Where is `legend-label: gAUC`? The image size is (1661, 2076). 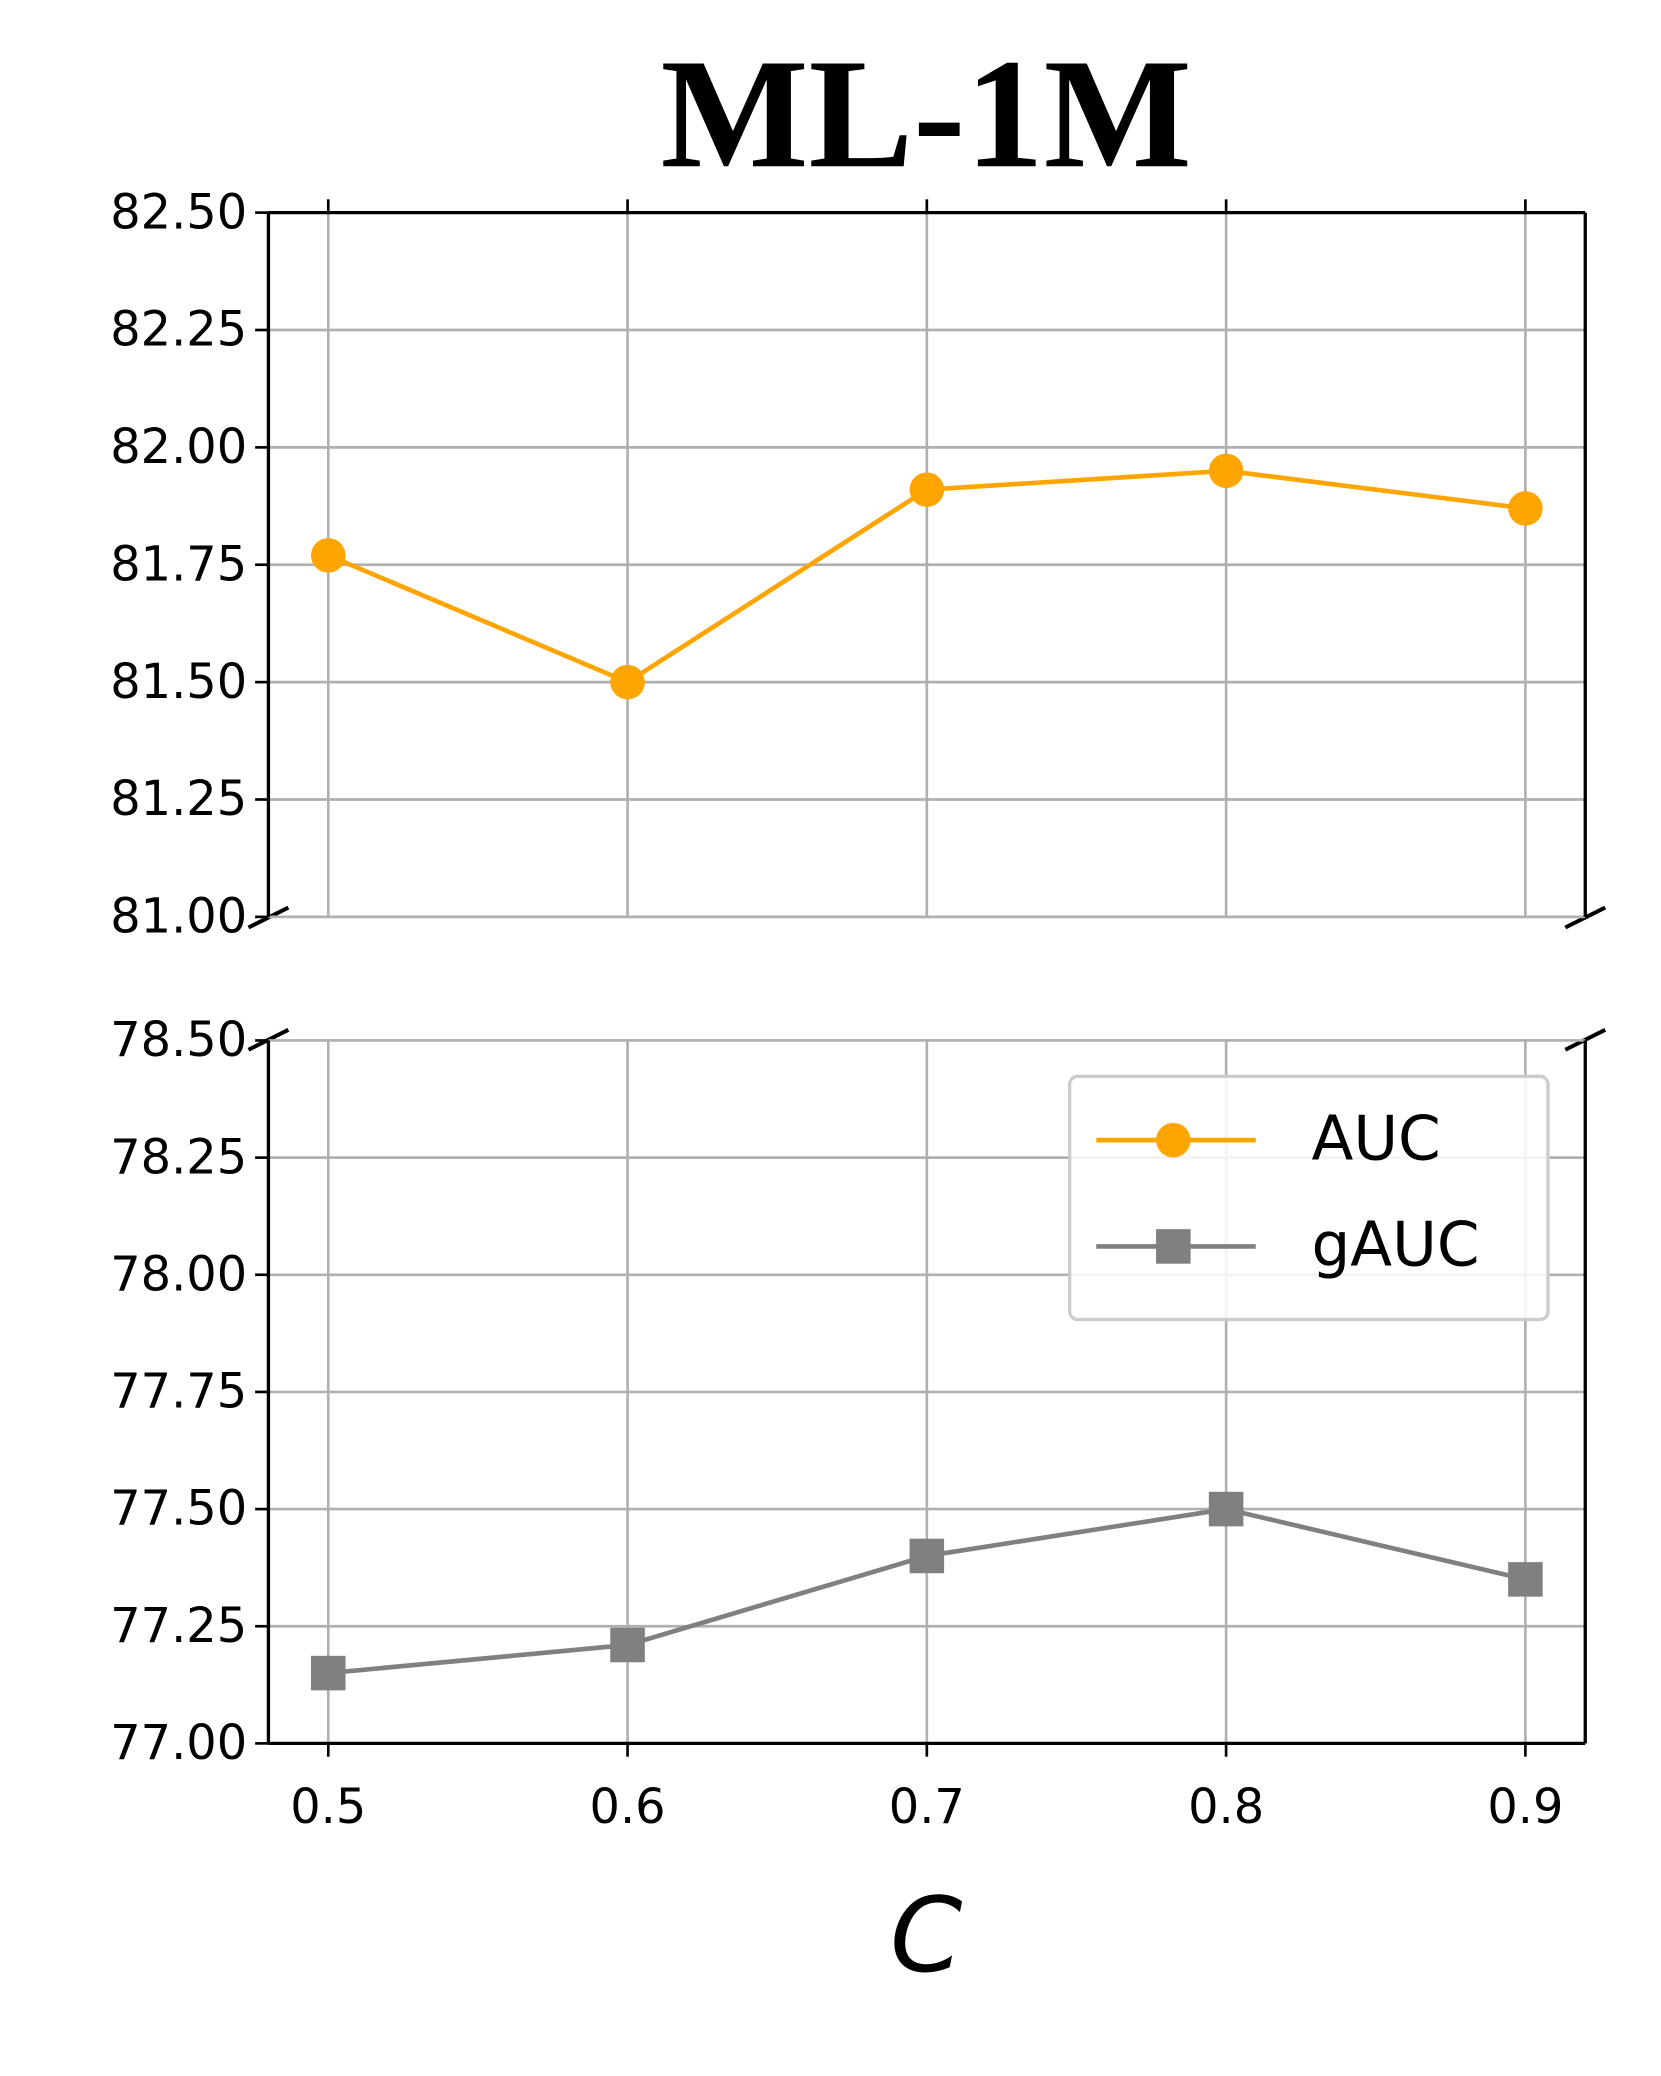 legend-label: gAUC is located at coordinates (1396, 1245).